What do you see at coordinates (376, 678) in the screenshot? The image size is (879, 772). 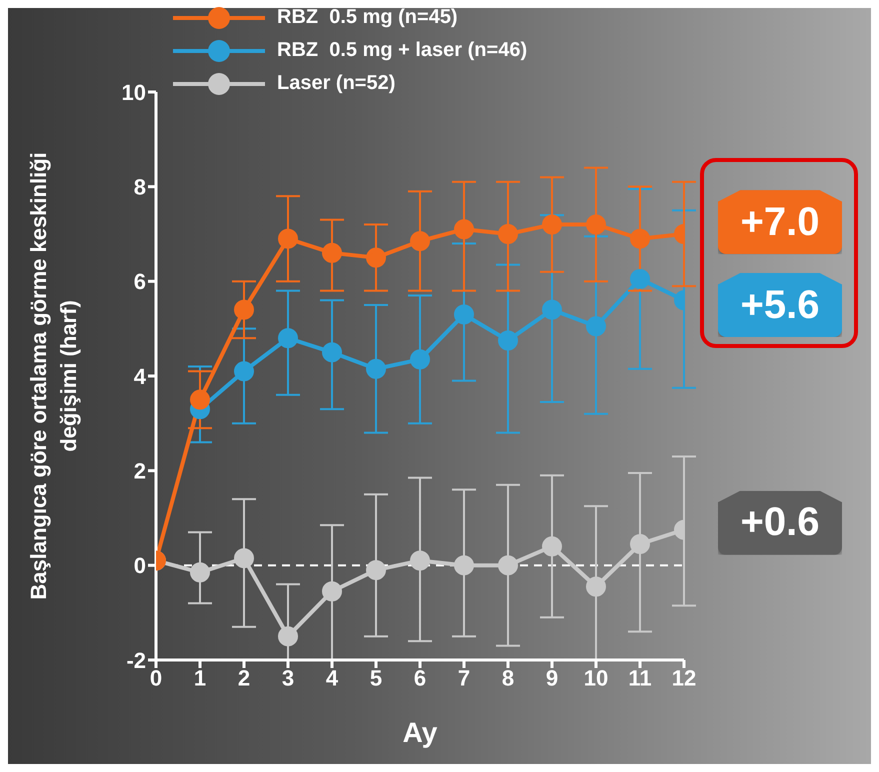 I see `x-tick-label: 5` at bounding box center [376, 678].